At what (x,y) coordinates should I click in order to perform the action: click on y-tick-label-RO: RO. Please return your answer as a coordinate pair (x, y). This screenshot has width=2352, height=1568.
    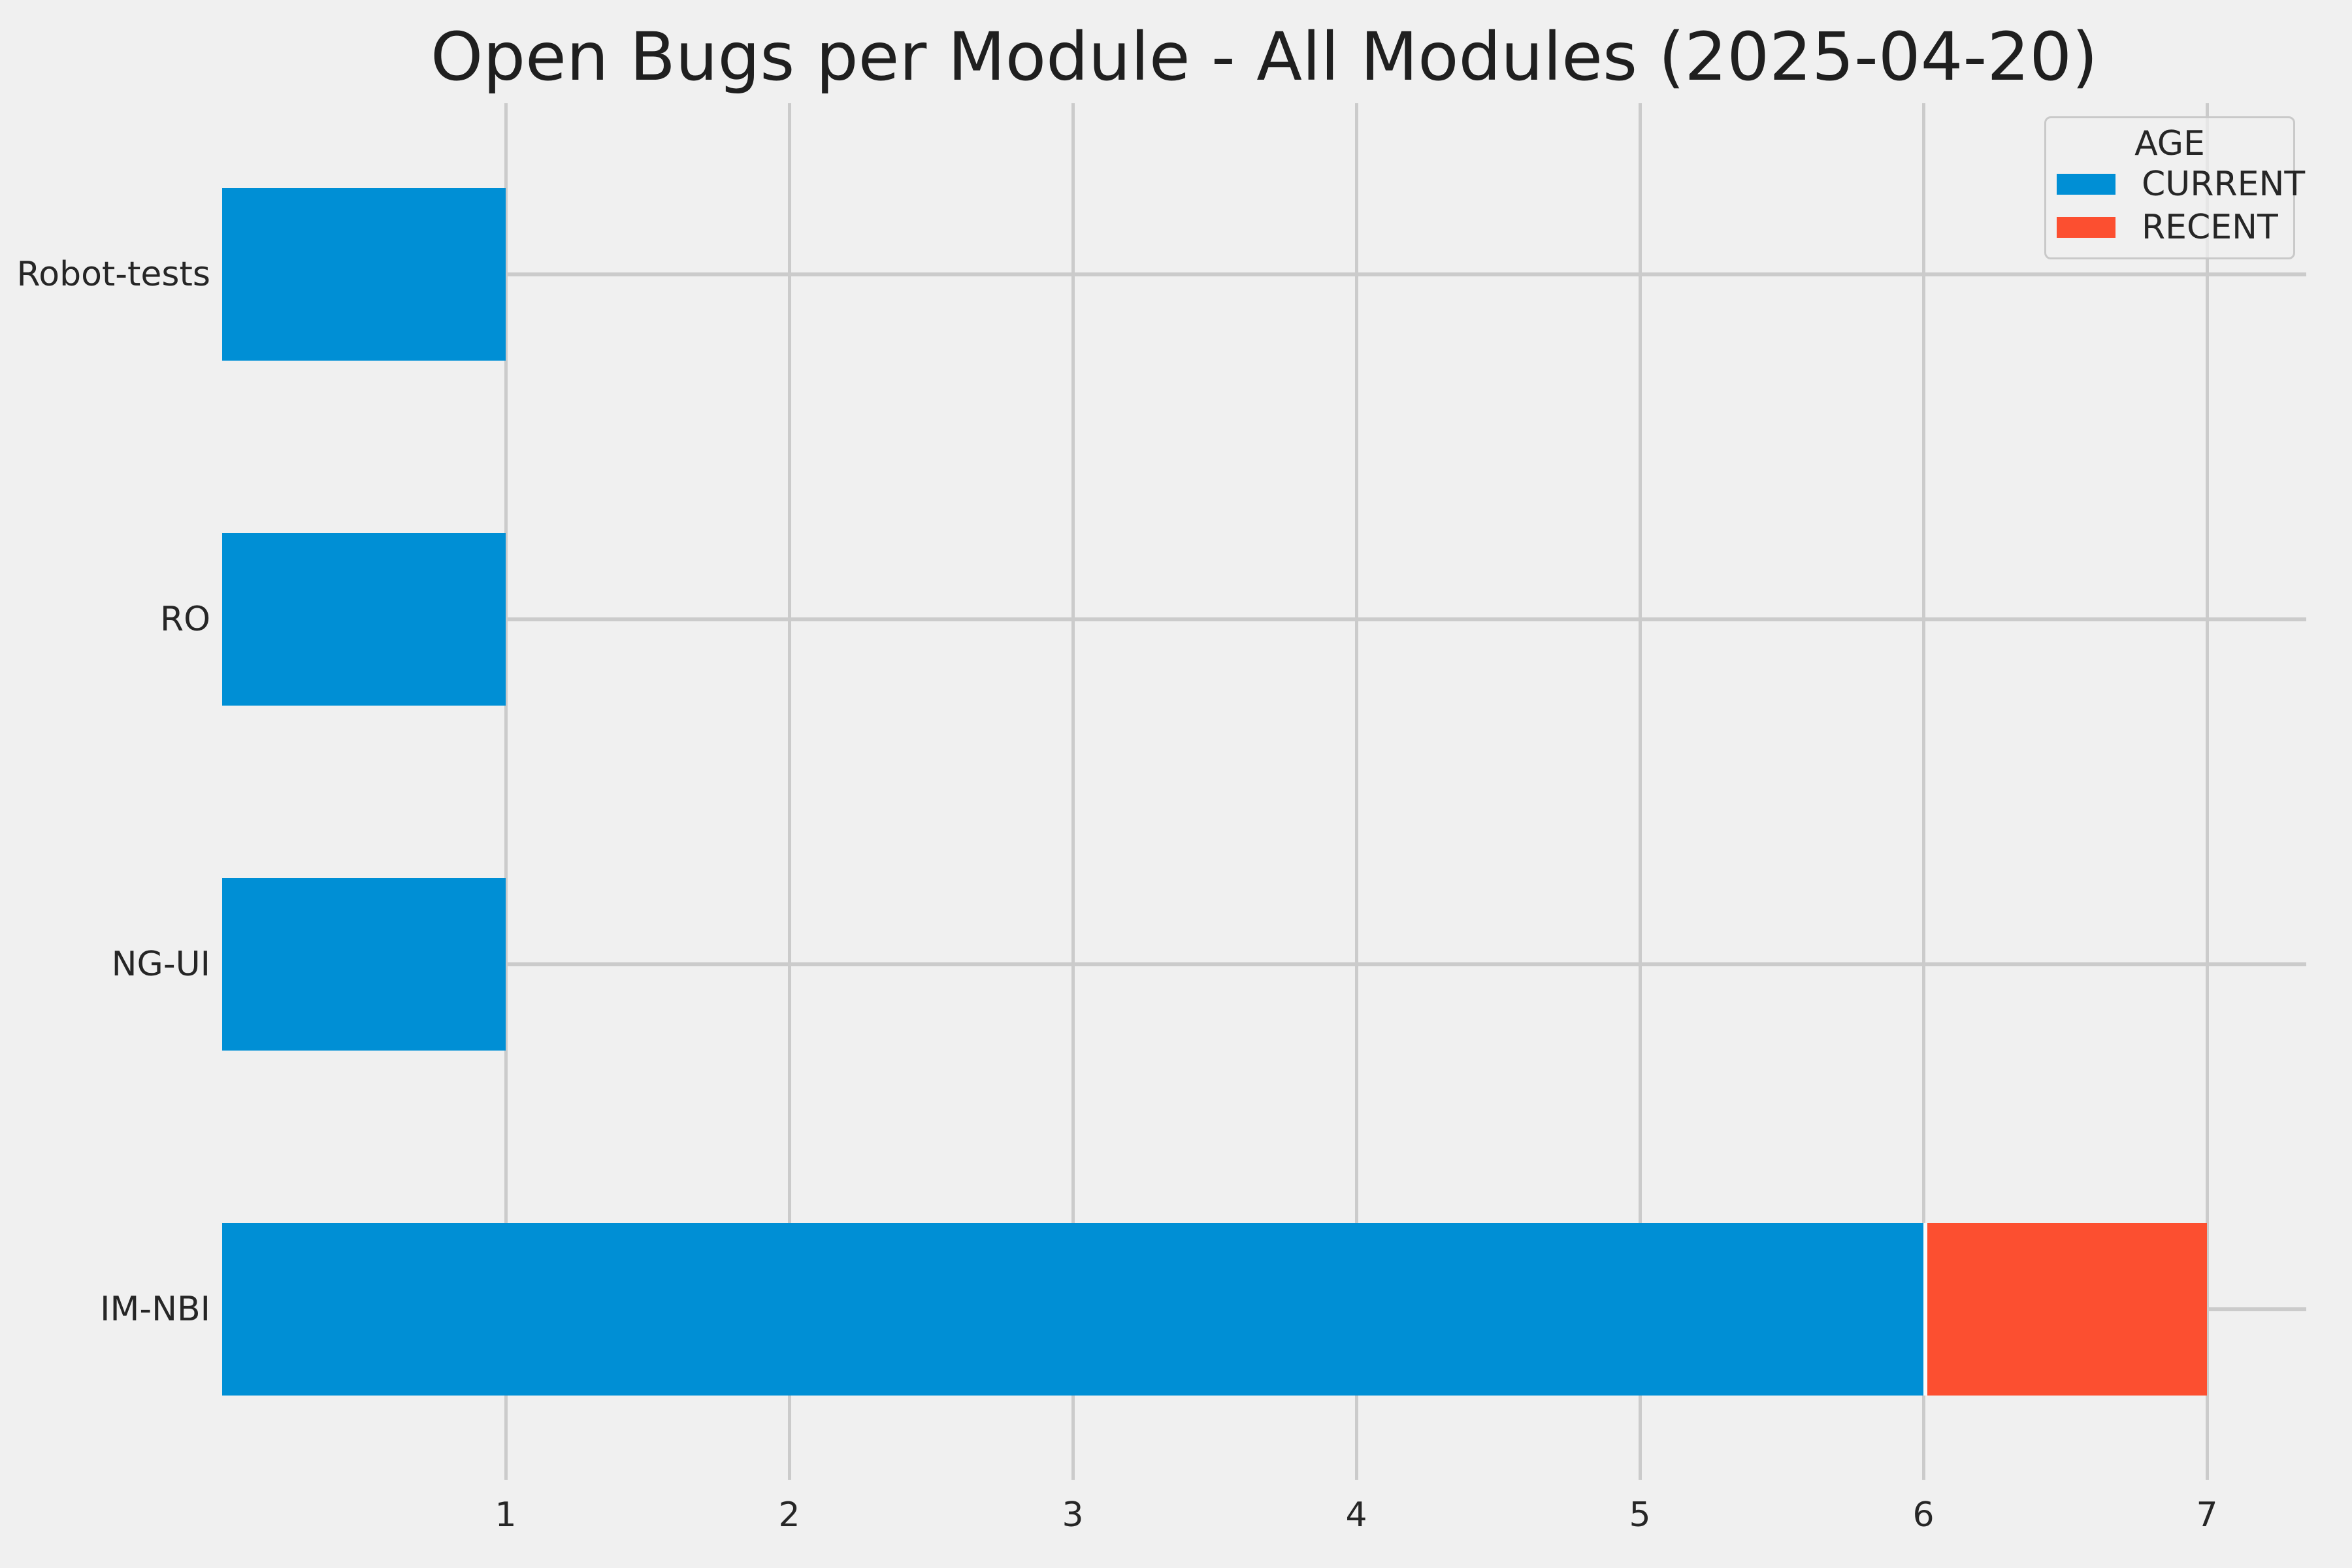
    Looking at the image, I should click on (184, 619).